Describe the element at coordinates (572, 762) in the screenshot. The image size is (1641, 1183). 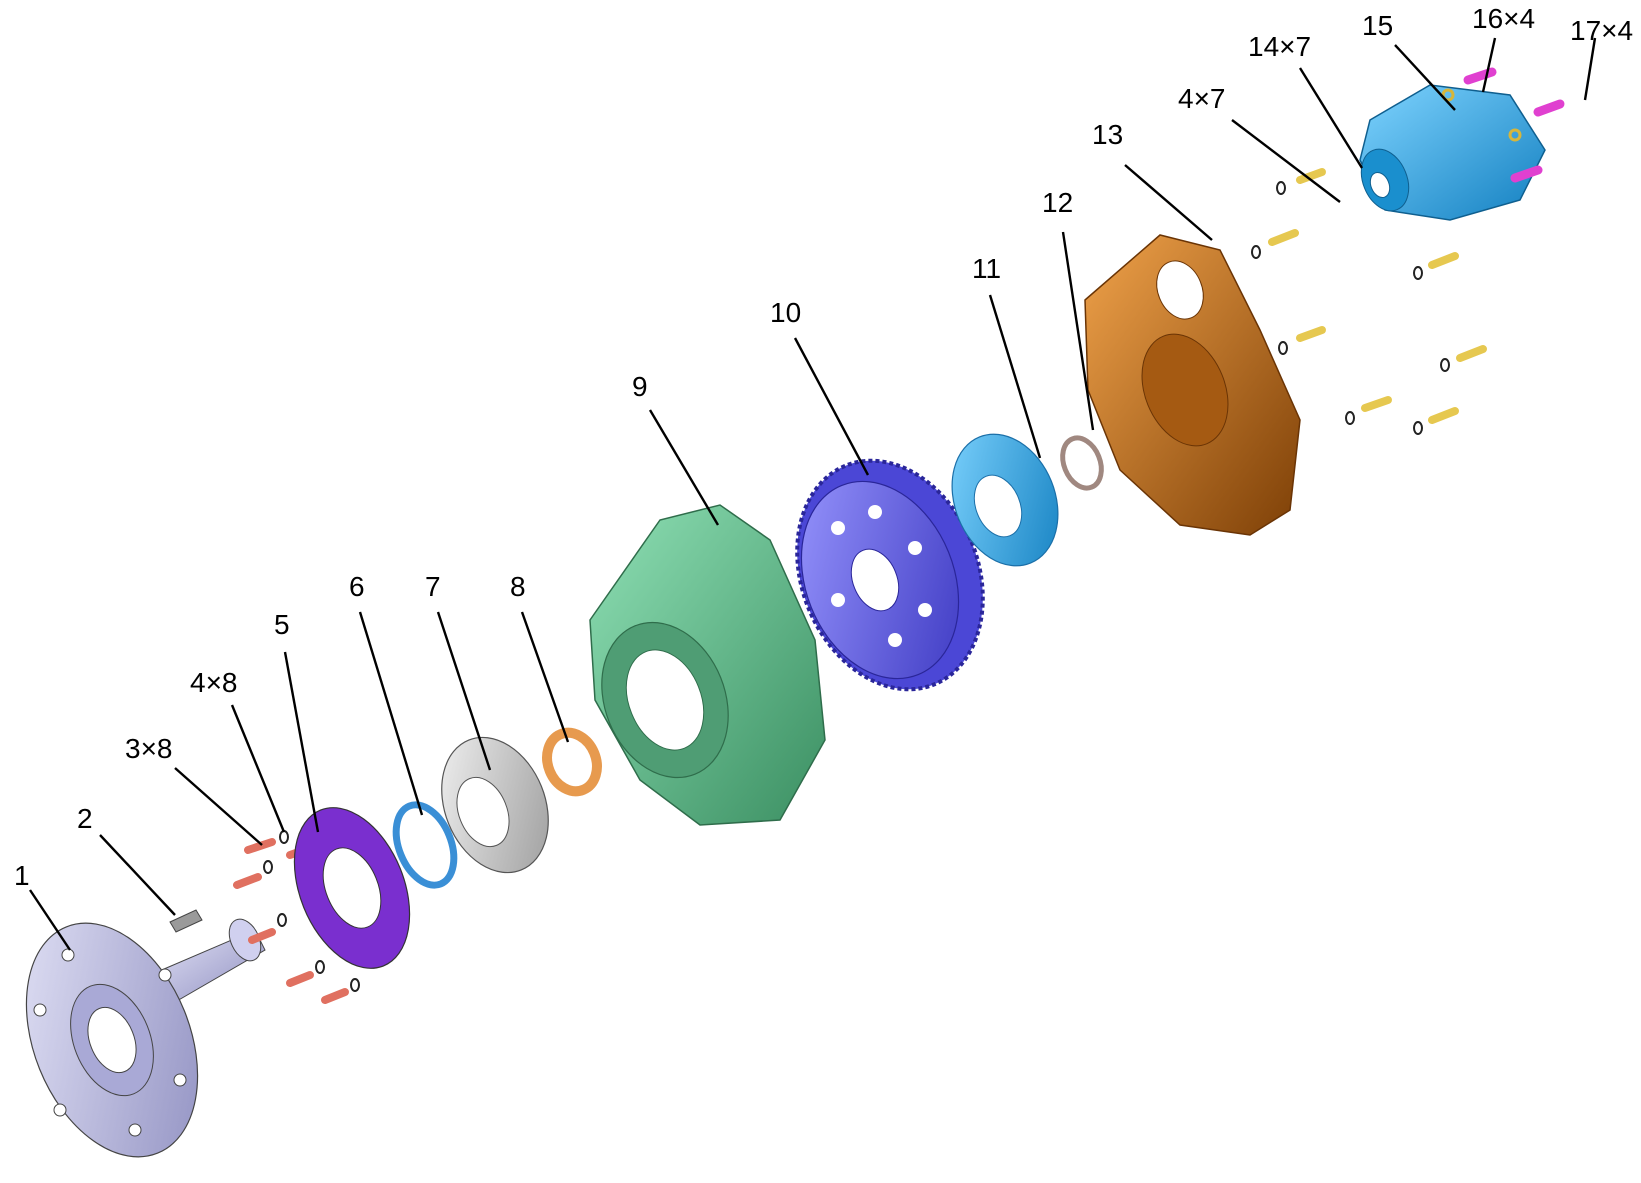
I see `part-8-bushing` at that location.